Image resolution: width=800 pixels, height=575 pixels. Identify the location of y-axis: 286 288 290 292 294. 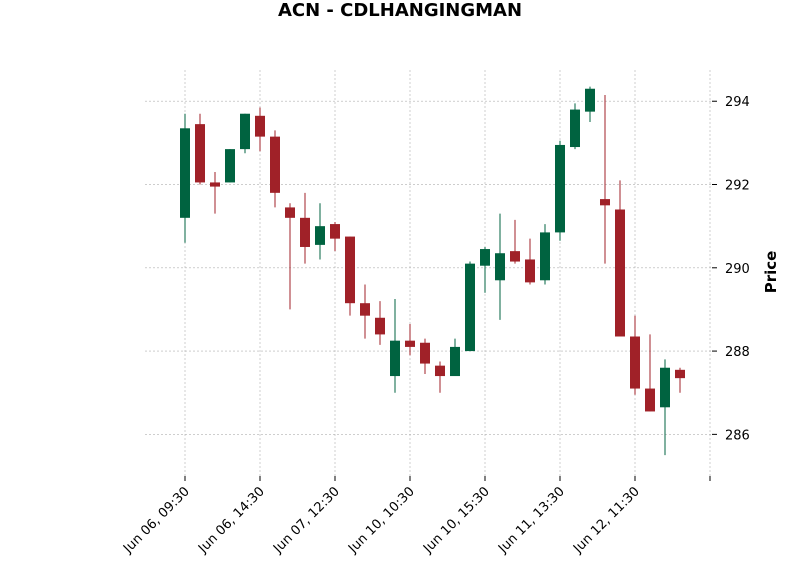
(731, 269).